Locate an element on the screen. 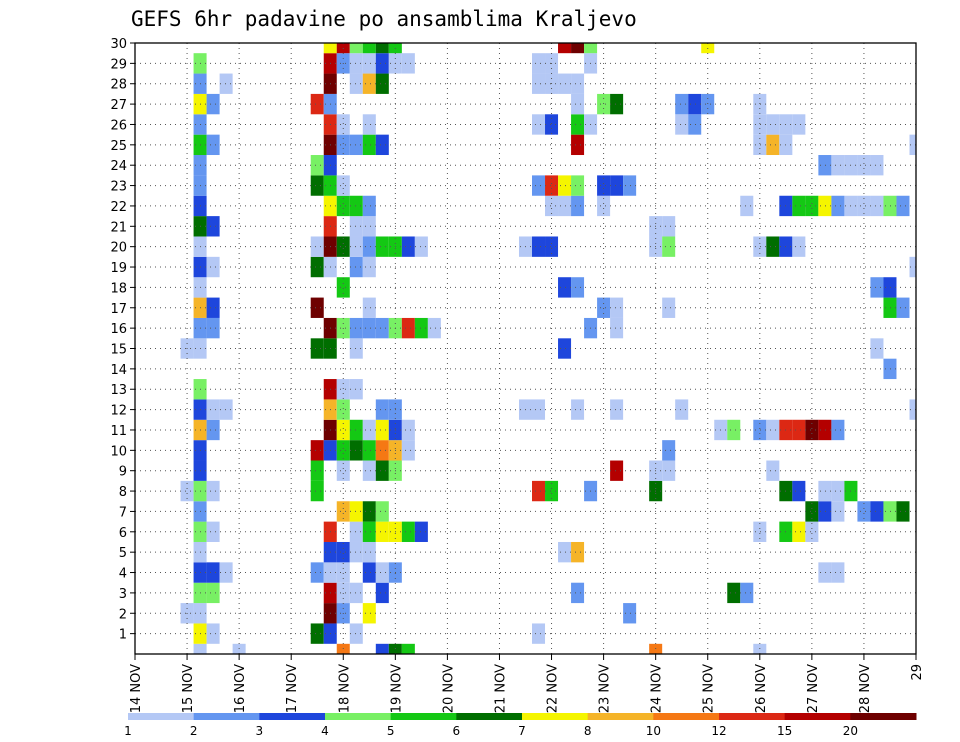 The image size is (960, 742). x-tick-label: 29 is located at coordinates (917, 672).